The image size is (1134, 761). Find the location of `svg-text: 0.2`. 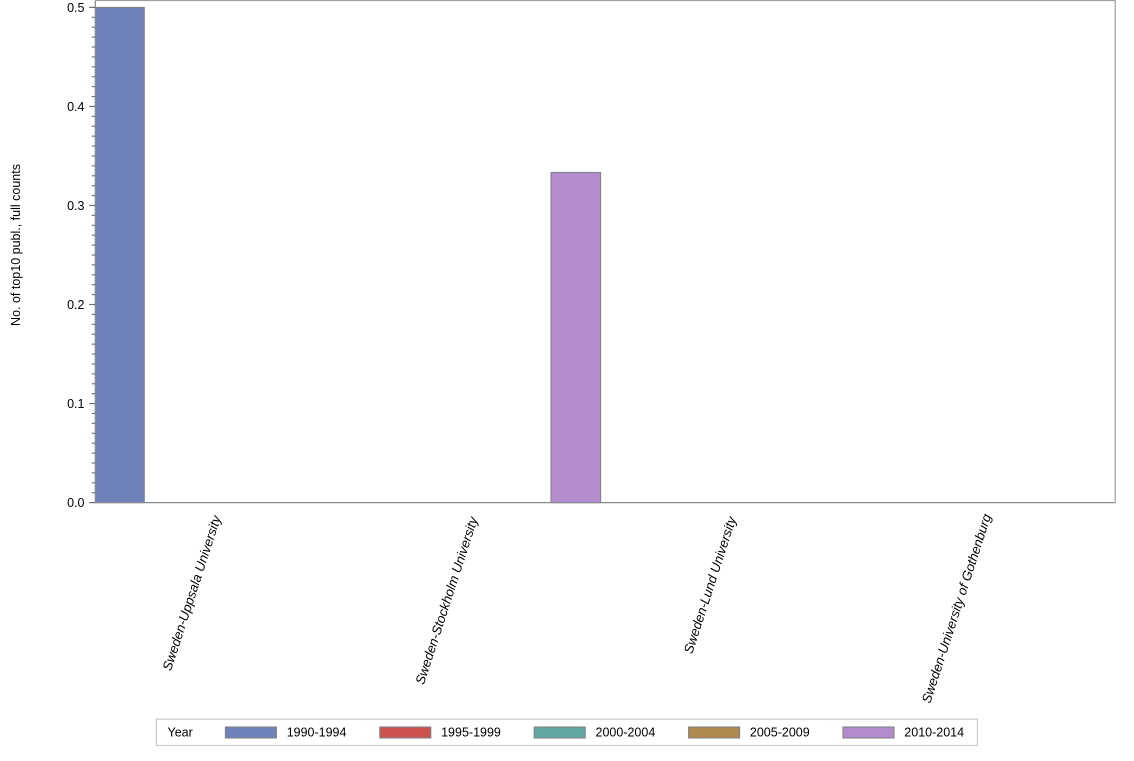

svg-text: 0.2 is located at coordinates (75, 305).